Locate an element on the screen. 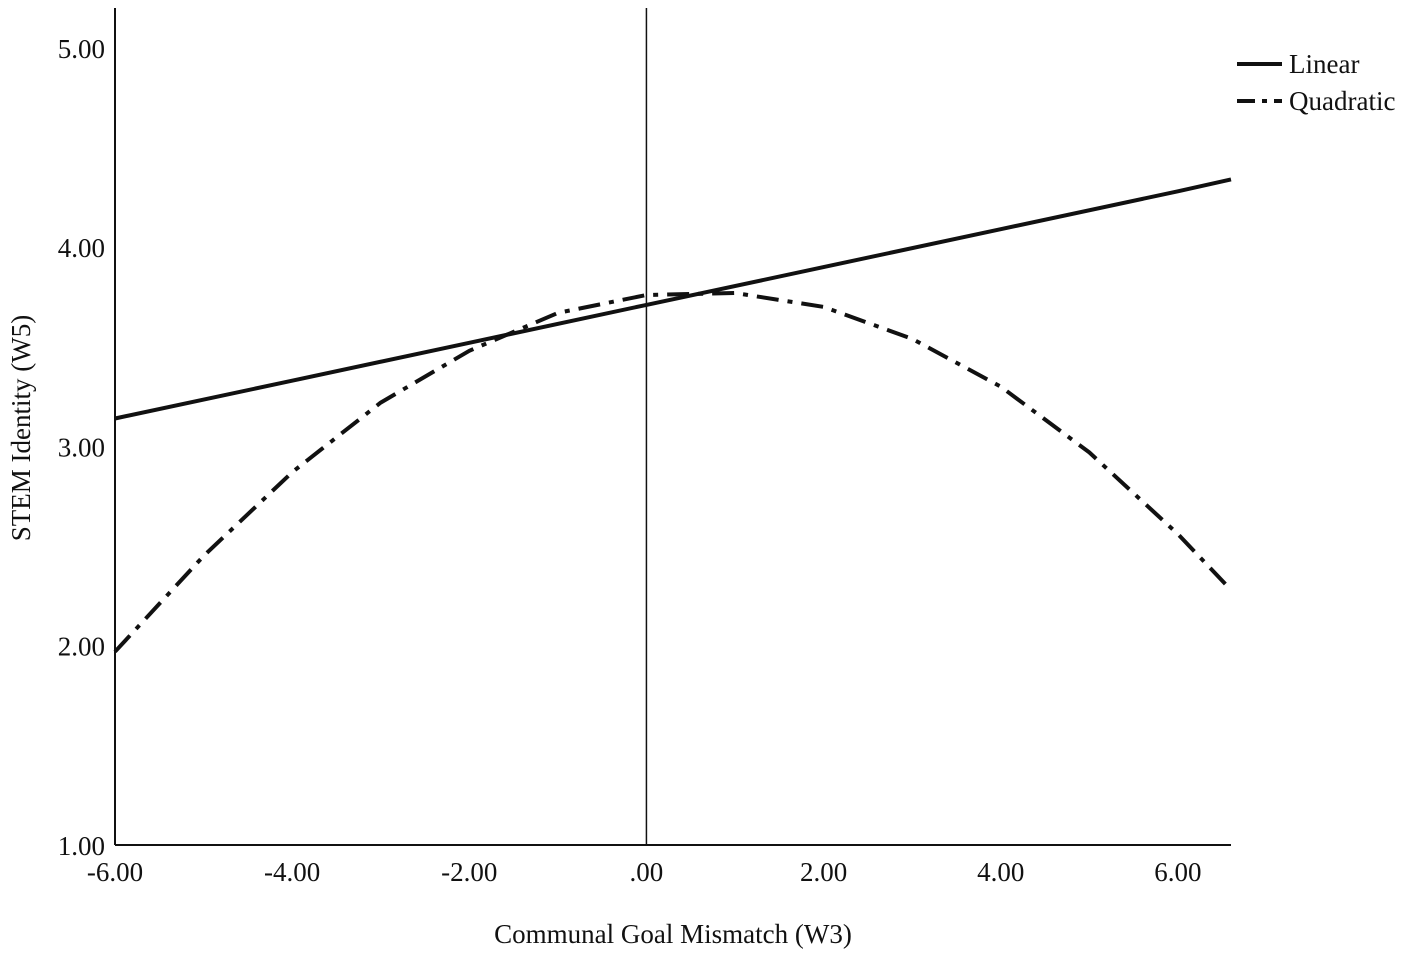  x-tick-label: .00 is located at coordinates (647, 872).